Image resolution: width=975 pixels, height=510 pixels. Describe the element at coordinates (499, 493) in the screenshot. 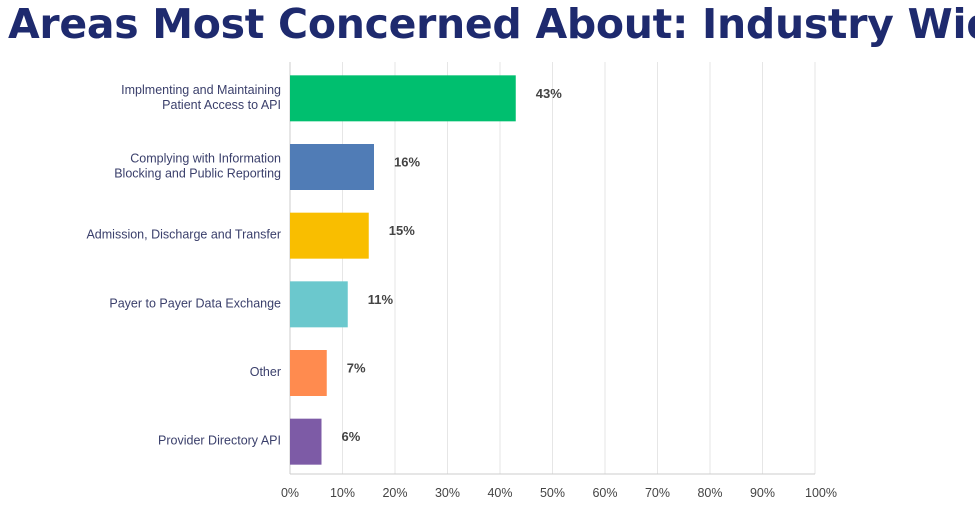

I see `x-tick-label: 40%` at that location.